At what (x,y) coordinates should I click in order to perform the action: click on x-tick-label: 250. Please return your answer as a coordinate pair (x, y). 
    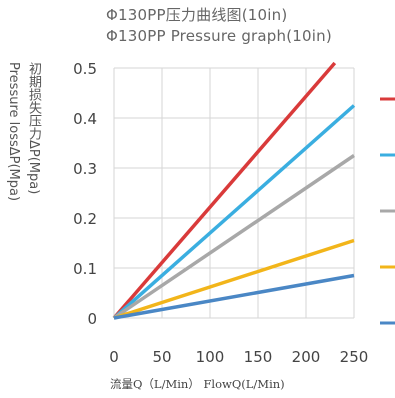
    Looking at the image, I should click on (354, 357).